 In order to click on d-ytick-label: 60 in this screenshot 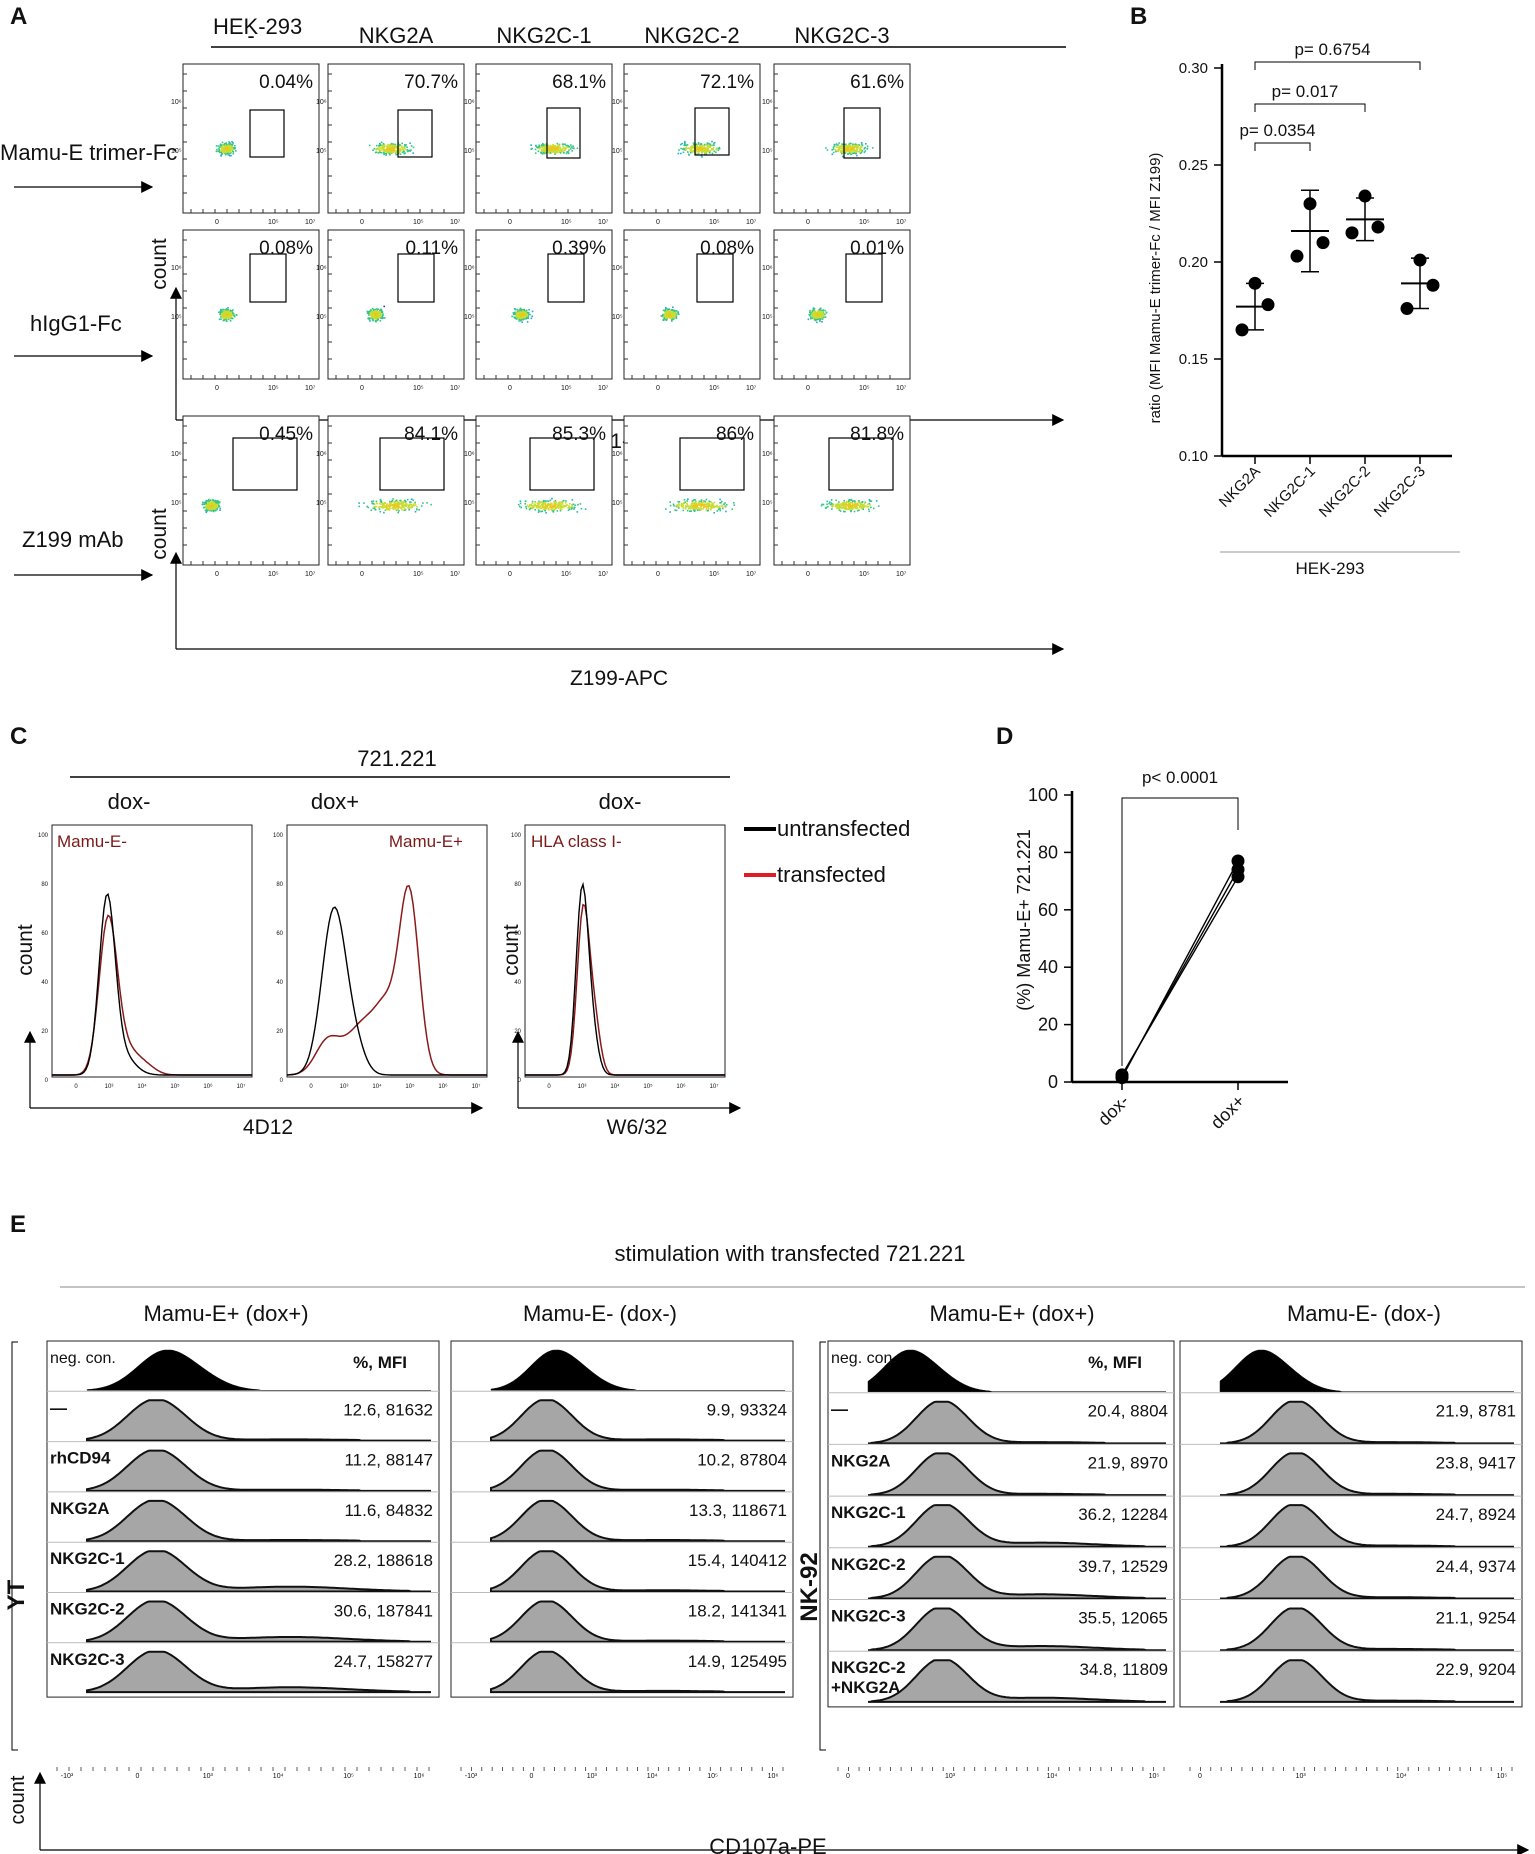, I will do `click(1048, 910)`.